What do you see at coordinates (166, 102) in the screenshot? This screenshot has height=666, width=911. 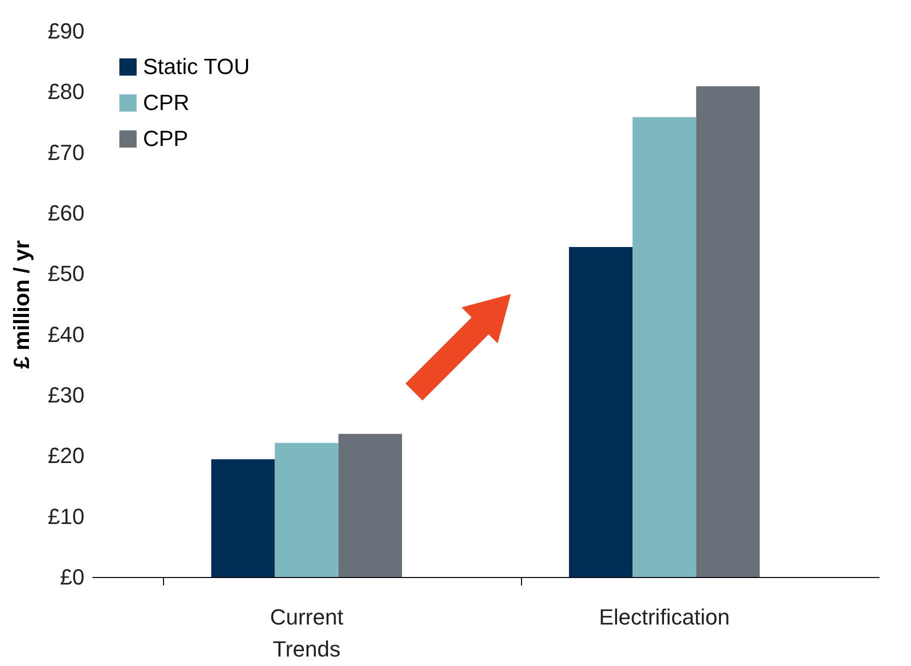 I see `legend-label: CPR` at bounding box center [166, 102].